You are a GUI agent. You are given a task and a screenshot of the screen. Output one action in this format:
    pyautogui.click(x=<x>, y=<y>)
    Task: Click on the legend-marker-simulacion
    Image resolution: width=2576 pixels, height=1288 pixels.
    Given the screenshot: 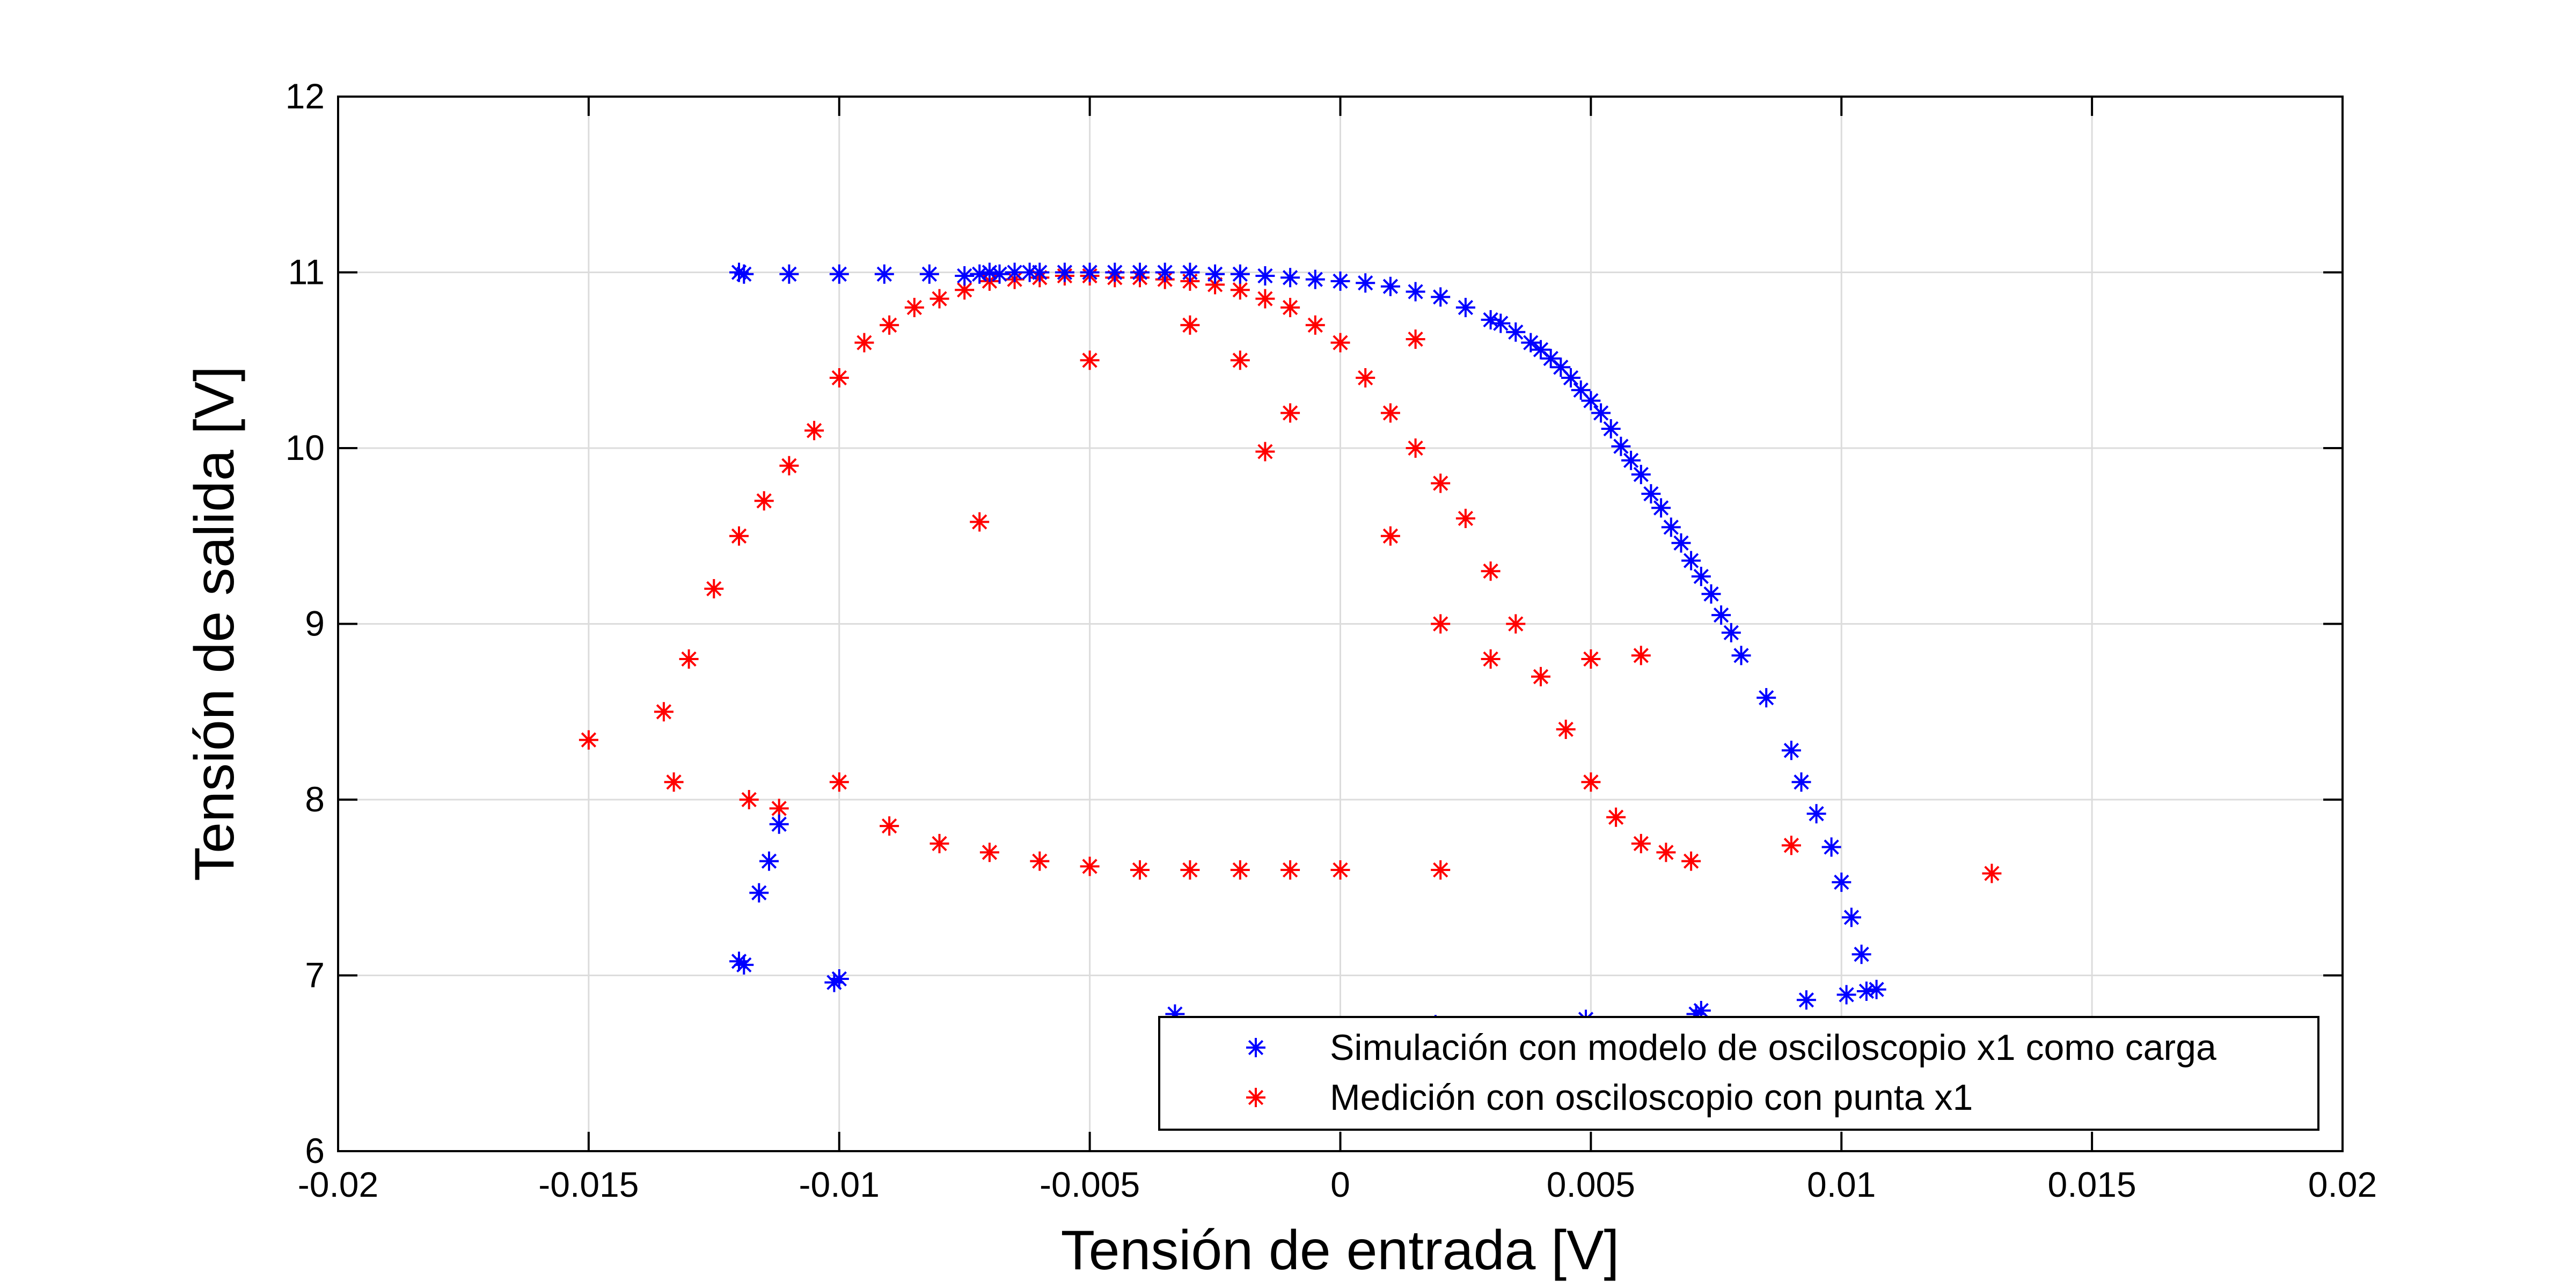 What is the action you would take?
    pyautogui.click(x=1255, y=1047)
    